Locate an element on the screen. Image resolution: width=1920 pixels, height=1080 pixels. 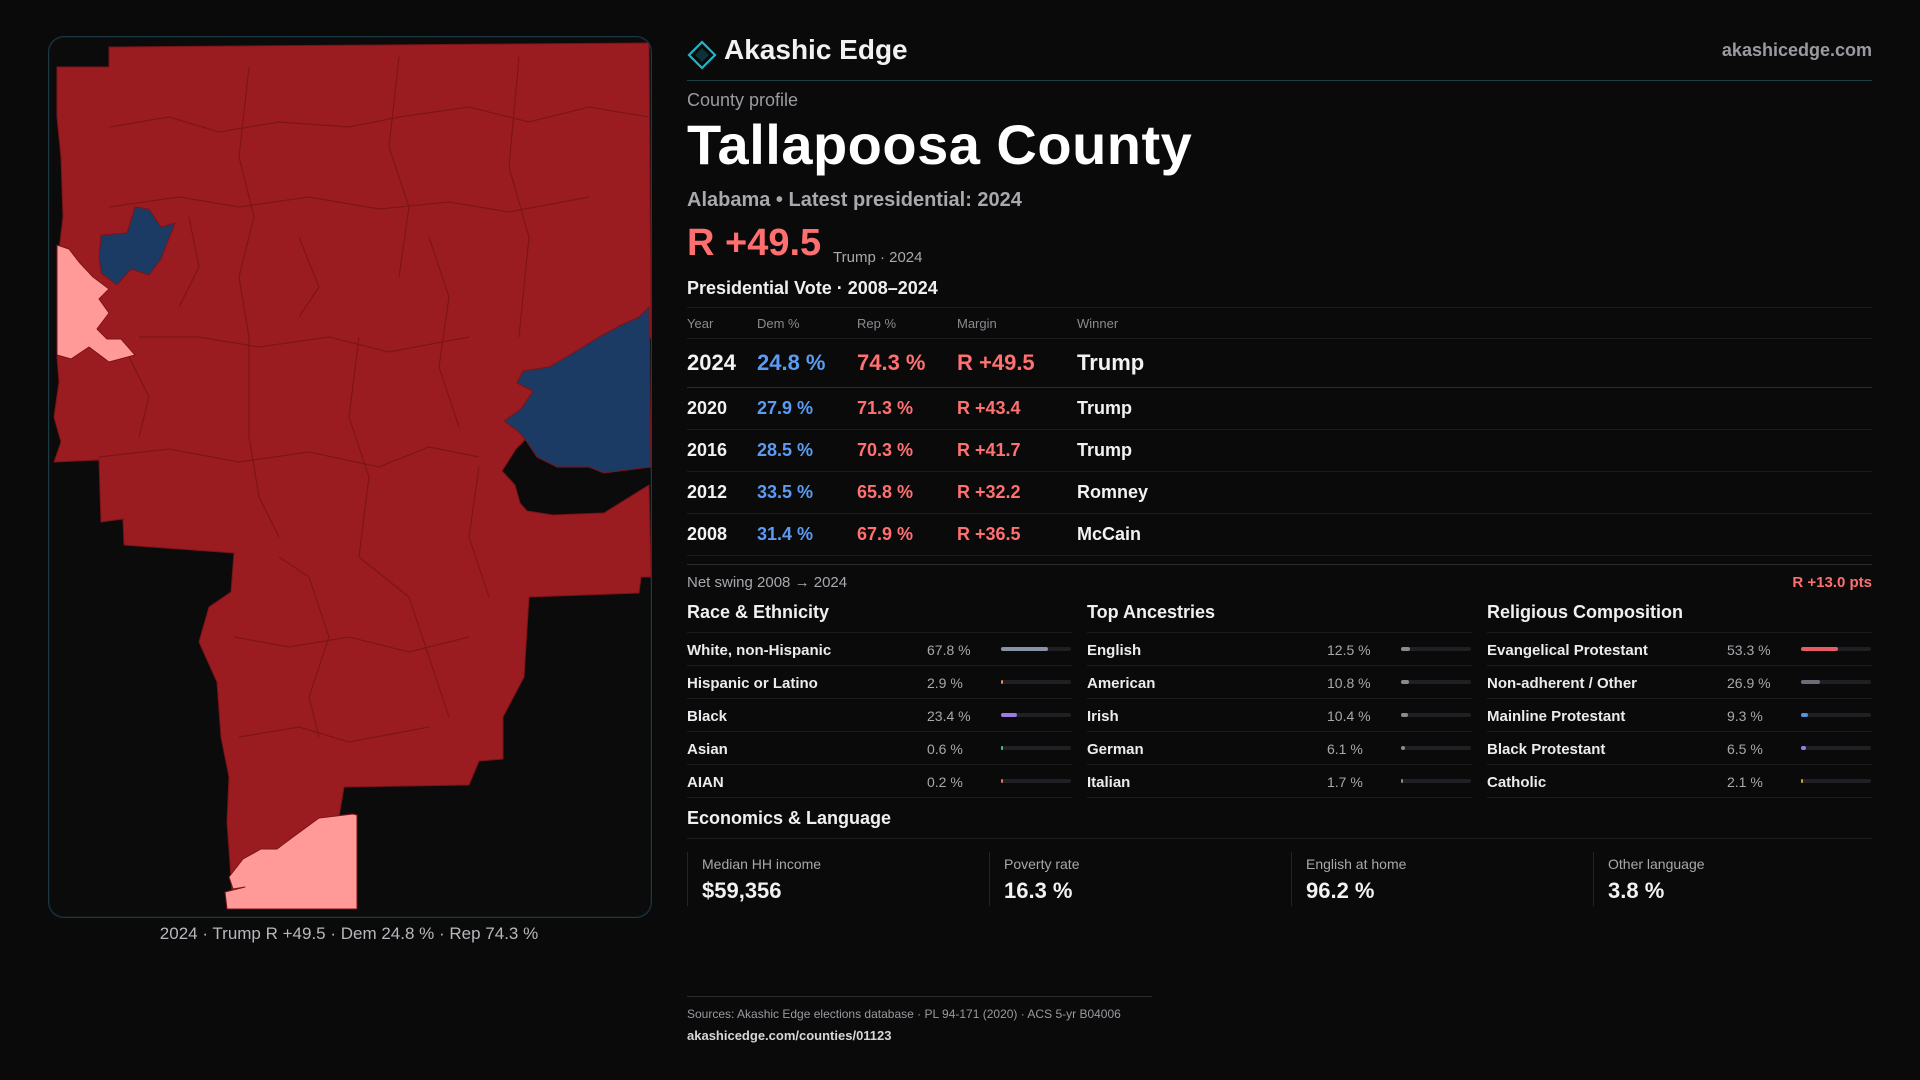
vote-table-row: 2020 27.9 % 71.3 % R +43.4 Trump is located at coordinates (1279, 408).